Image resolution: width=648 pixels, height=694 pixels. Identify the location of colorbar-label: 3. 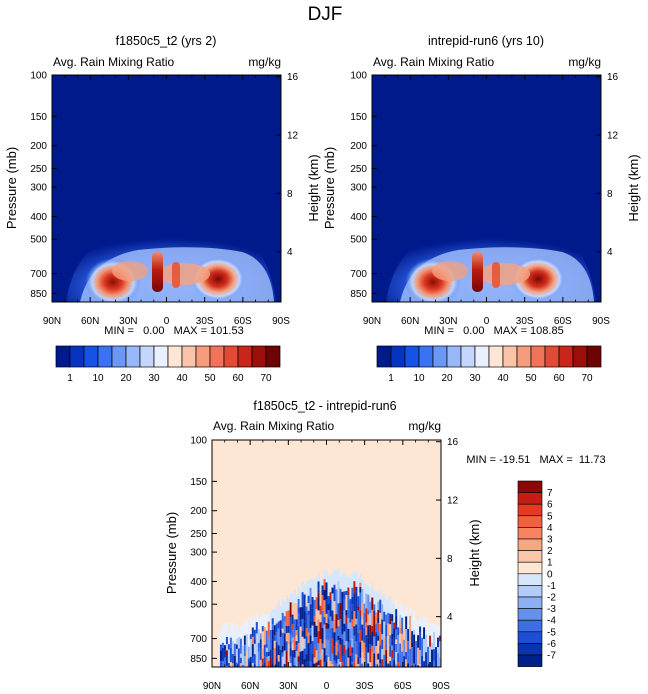
(550, 540).